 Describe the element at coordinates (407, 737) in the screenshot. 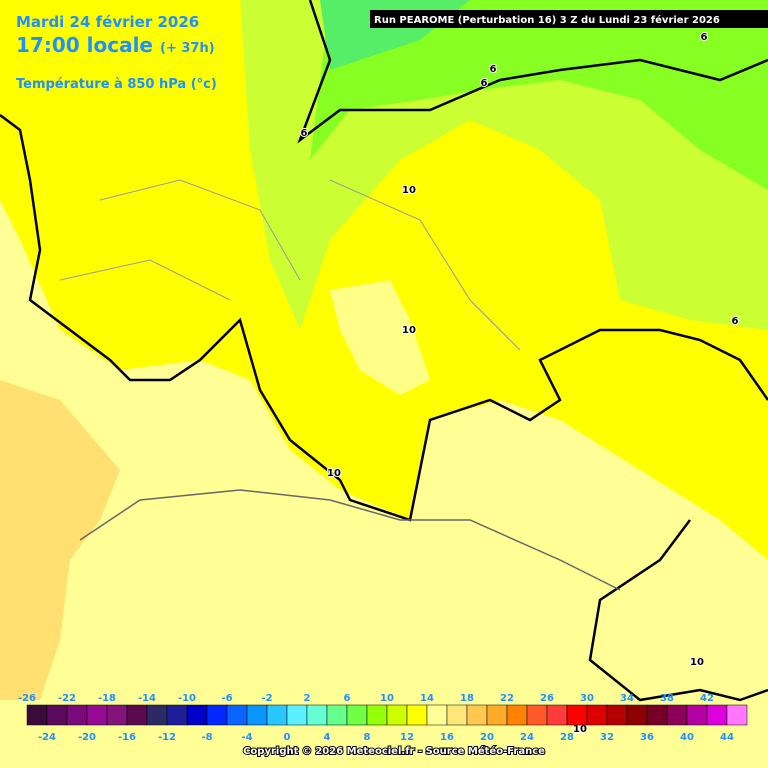

I see `scale-label-bottom: 12` at that location.